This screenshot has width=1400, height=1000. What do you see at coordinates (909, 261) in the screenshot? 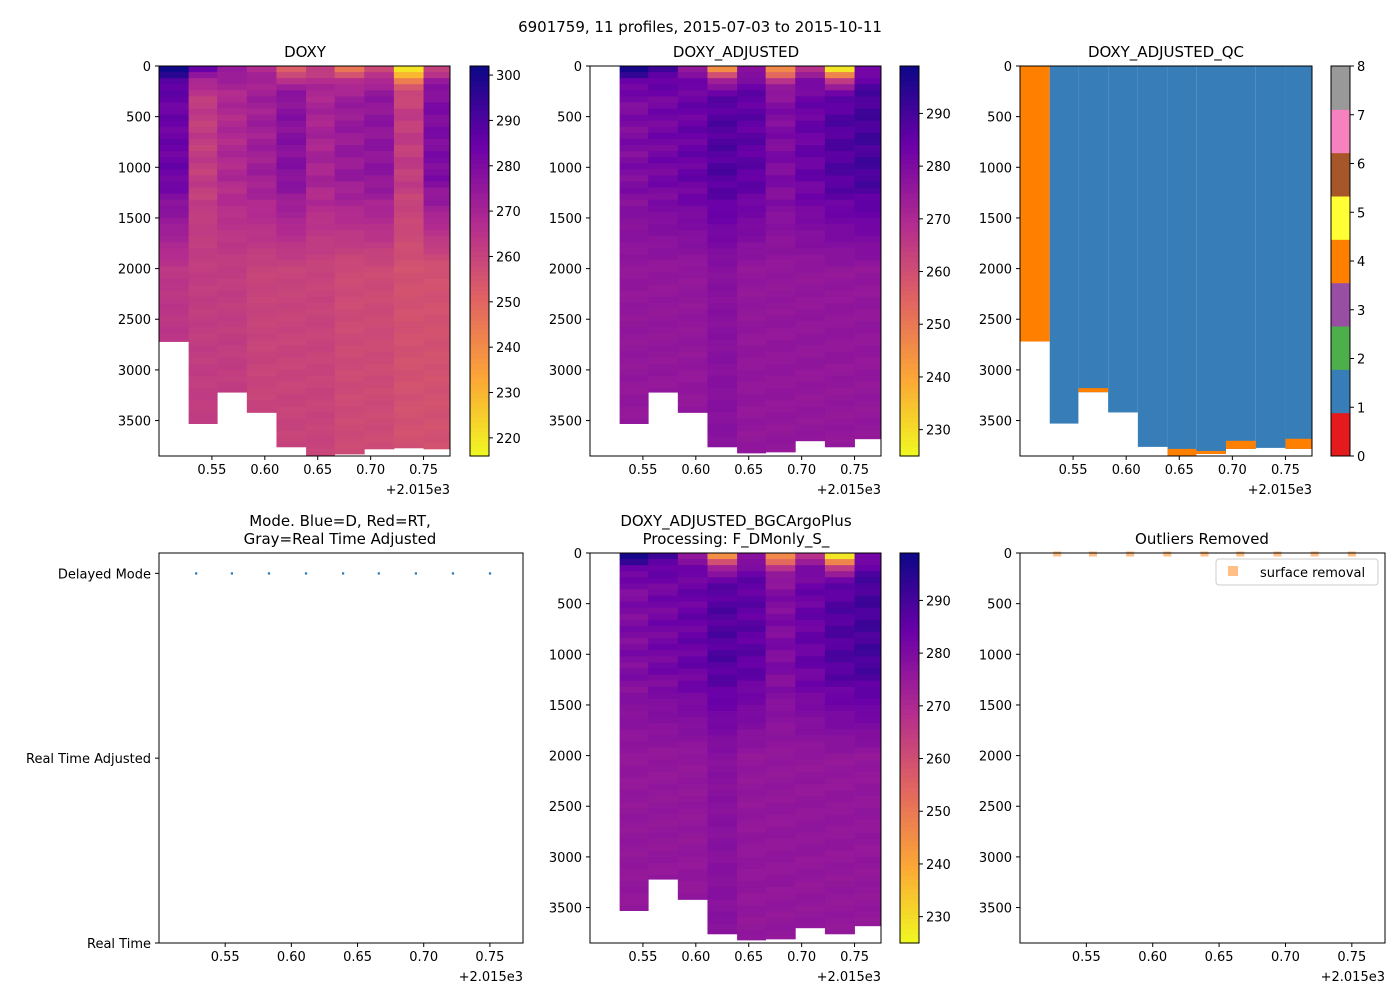
I see `colorbar-frame` at bounding box center [909, 261].